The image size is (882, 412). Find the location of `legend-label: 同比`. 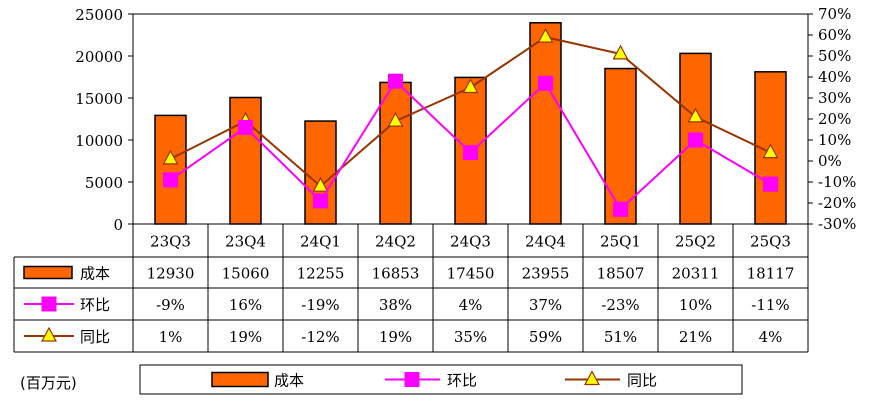

legend-label: 同比 is located at coordinates (642, 381).